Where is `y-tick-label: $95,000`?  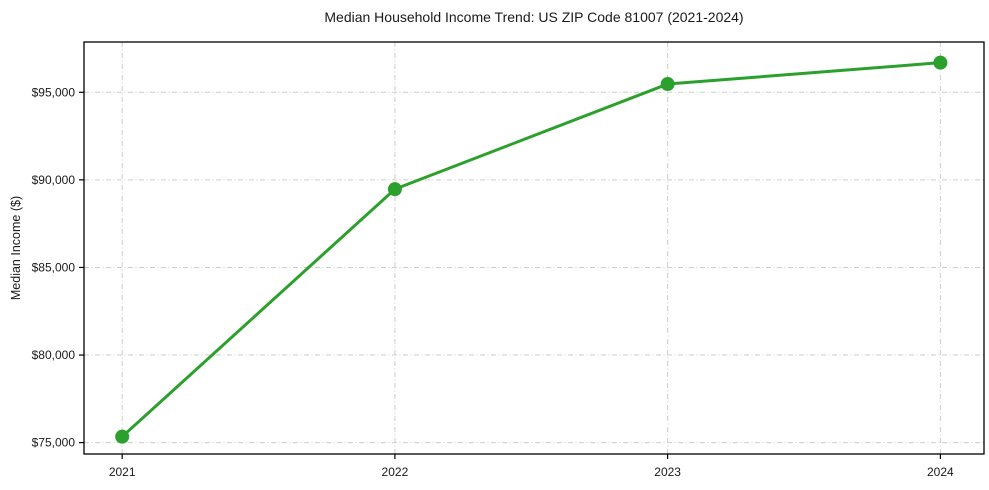 y-tick-label: $95,000 is located at coordinates (54, 92).